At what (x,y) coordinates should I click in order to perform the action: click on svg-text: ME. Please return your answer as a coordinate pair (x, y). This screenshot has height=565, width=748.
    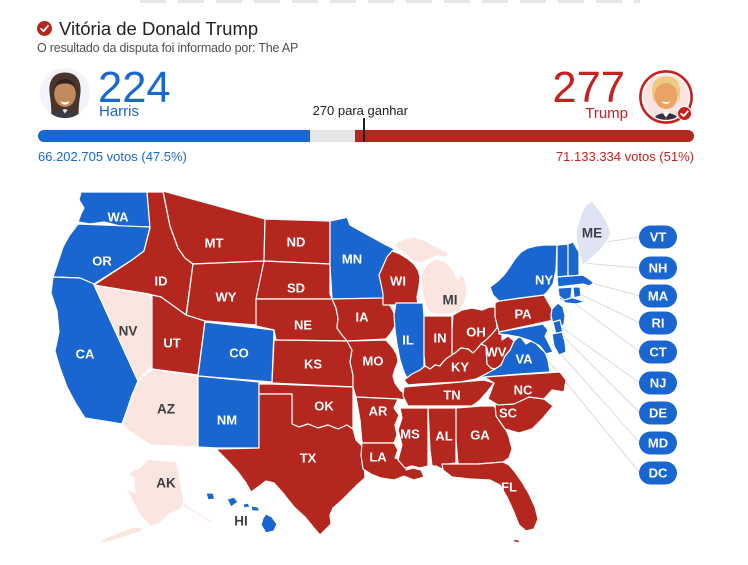
    Looking at the image, I should click on (592, 233).